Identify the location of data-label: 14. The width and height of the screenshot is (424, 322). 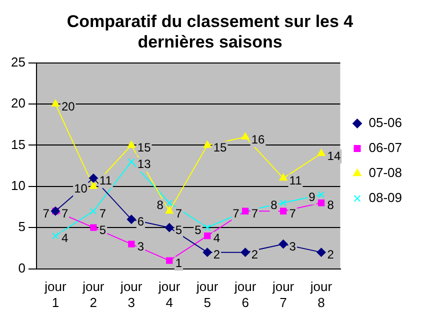
(334, 155).